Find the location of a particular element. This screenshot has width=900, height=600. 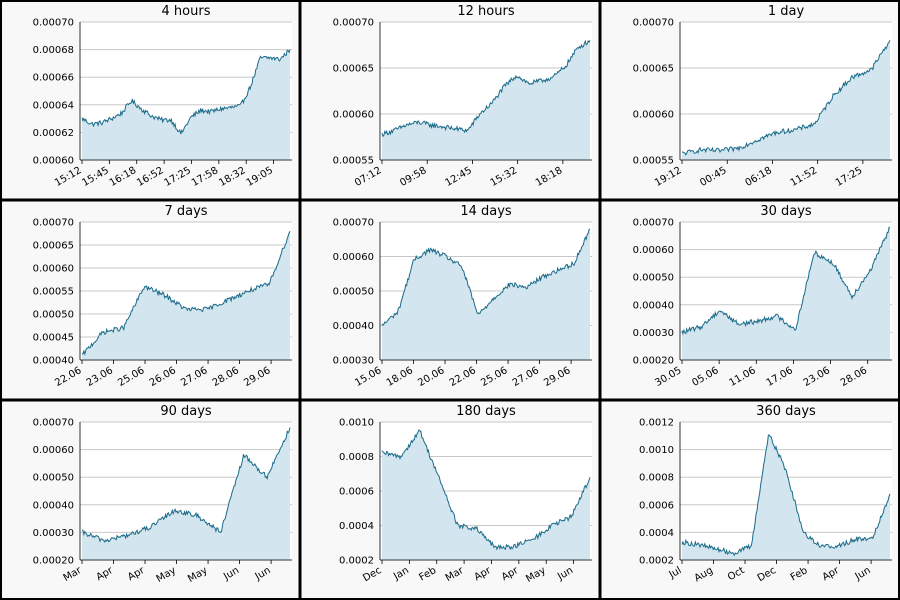

y-tick-label: 0.00045 is located at coordinates (53, 338).